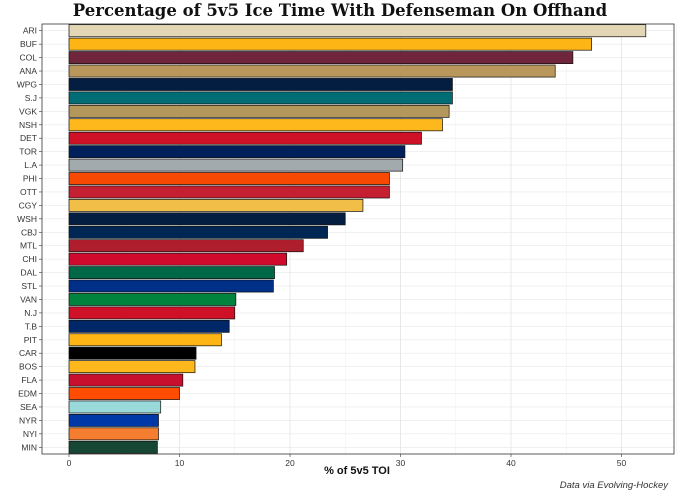 This screenshot has width=680, height=495. I want to click on bar-cbj, so click(198, 232).